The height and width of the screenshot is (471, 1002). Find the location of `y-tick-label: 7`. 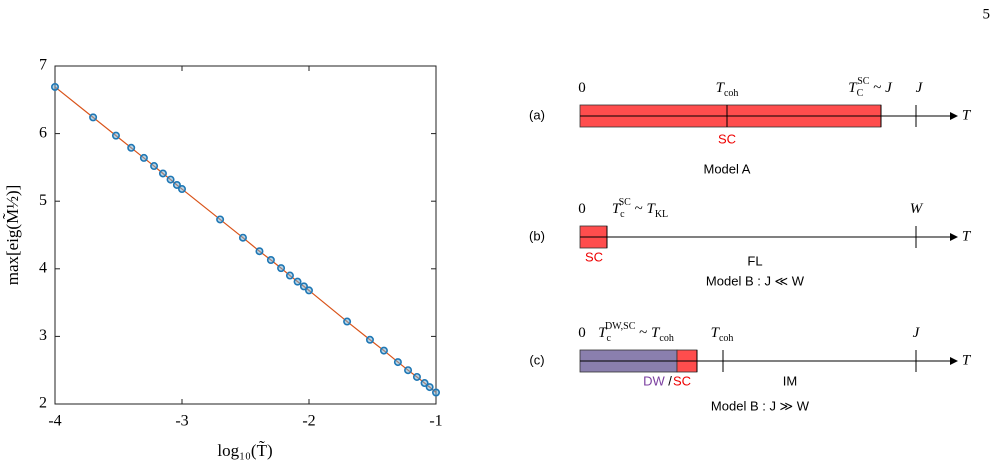

y-tick-label: 7 is located at coordinates (43, 65).